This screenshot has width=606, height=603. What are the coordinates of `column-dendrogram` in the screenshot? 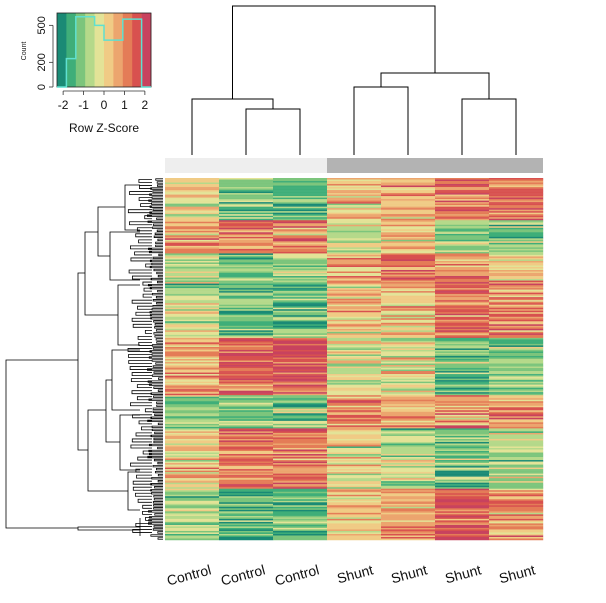 It's located at (354, 80).